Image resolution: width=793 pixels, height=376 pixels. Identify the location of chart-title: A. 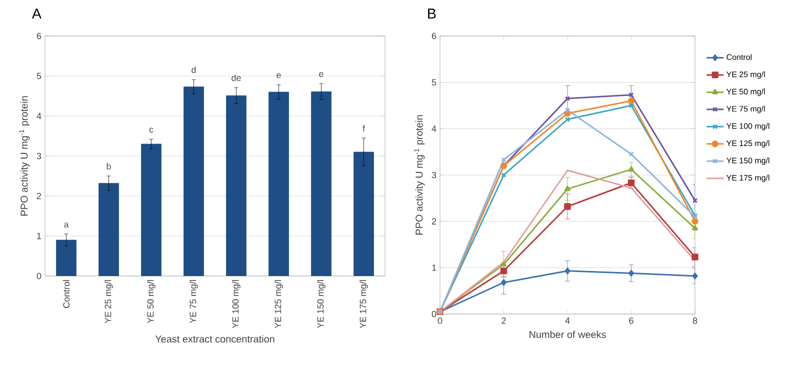
(37, 13).